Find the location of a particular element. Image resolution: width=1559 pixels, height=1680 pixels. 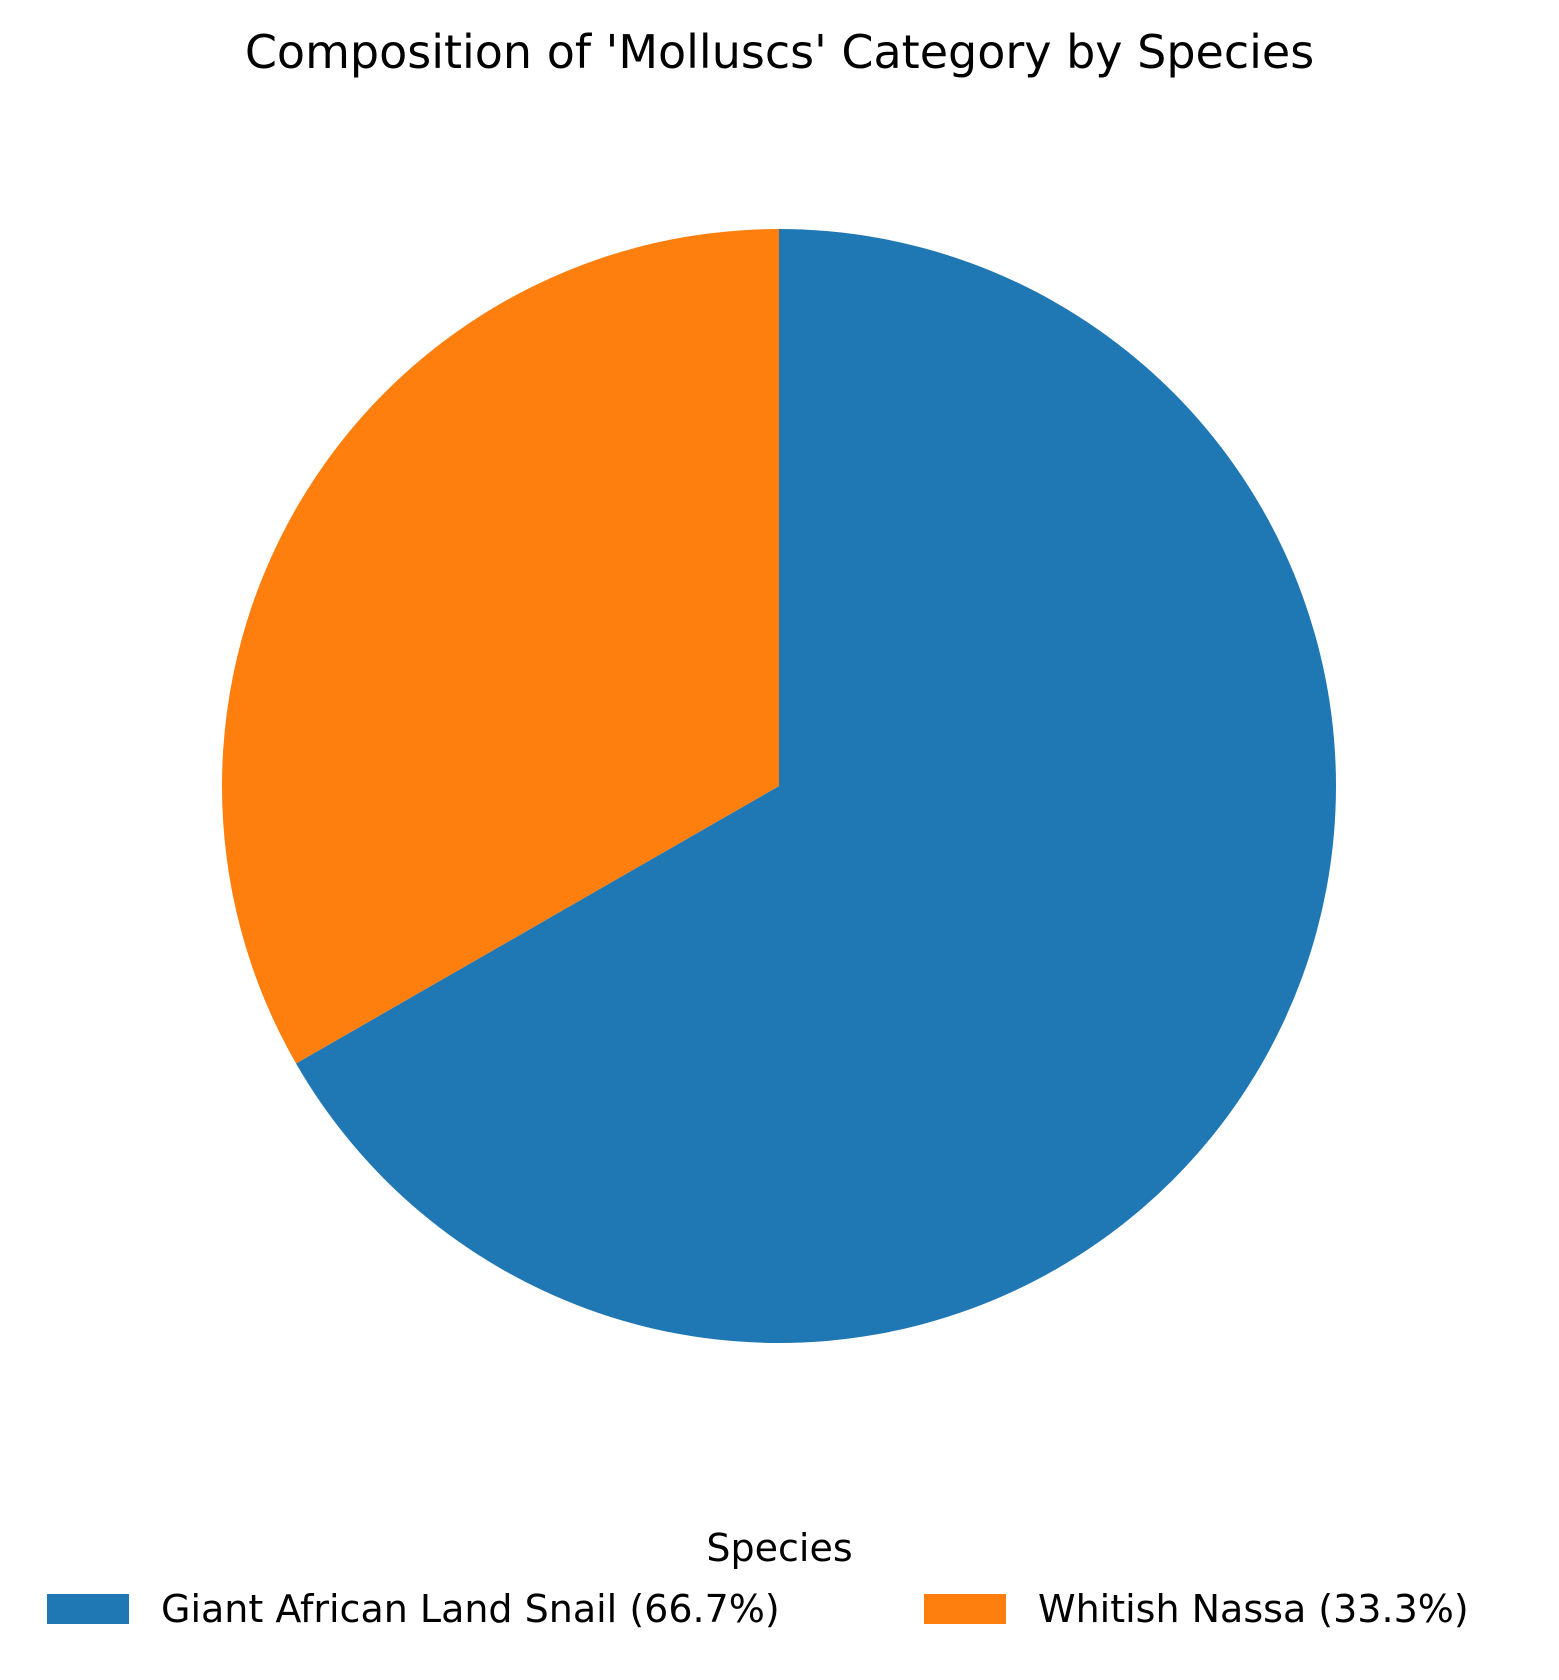

legend-item-whitish-nassa: Whitish Nassa (33.3%) is located at coordinates (1196, 1609).